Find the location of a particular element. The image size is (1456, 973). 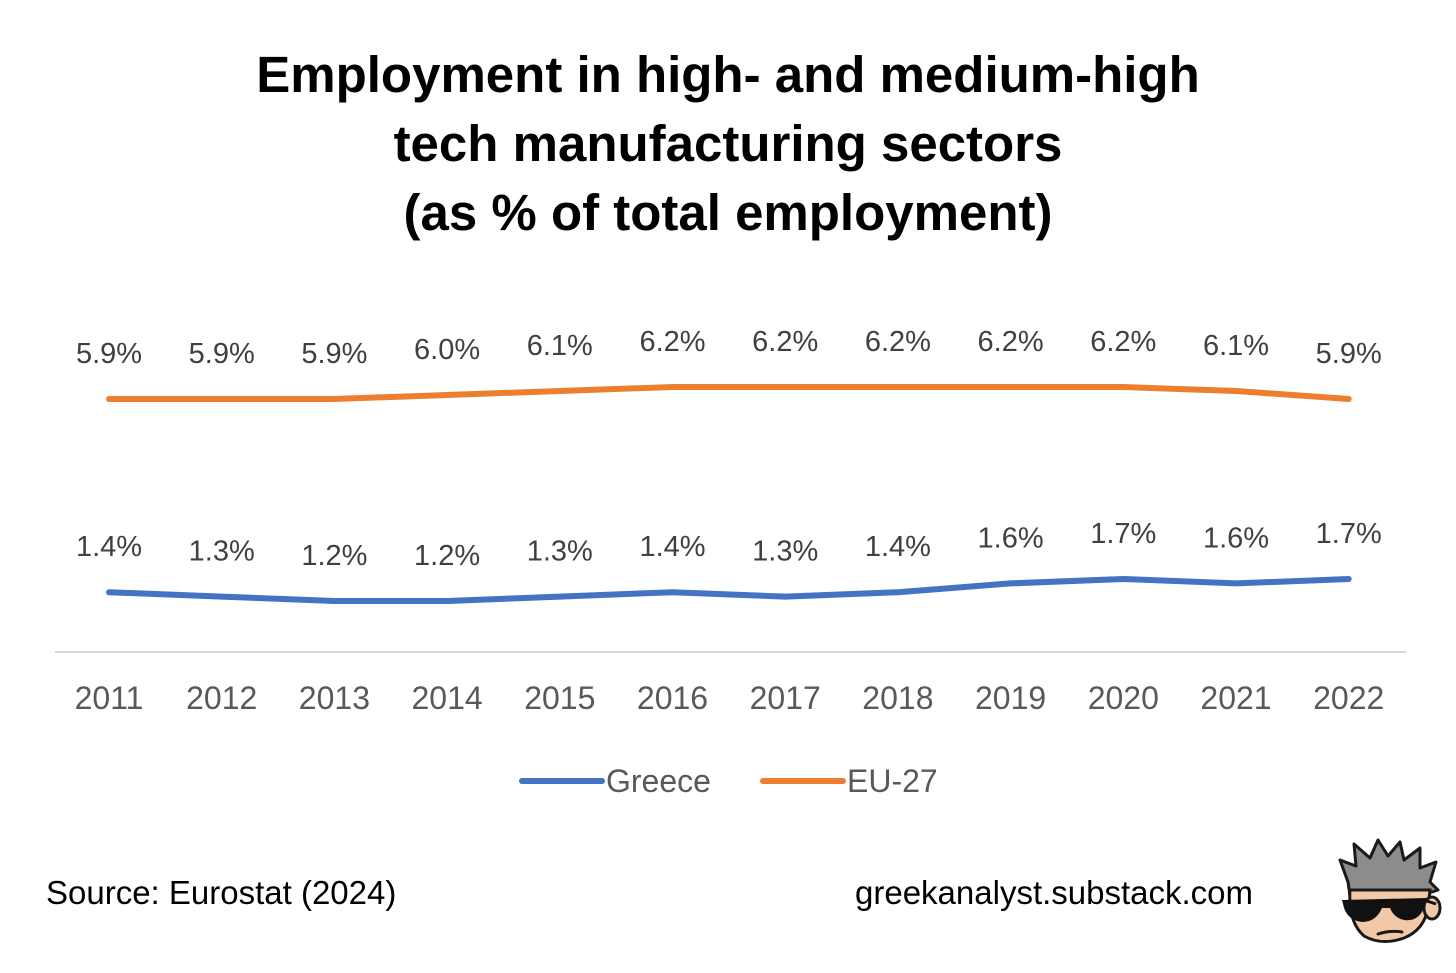

site-url: greekanalyst.substack.com is located at coordinates (1054, 892).